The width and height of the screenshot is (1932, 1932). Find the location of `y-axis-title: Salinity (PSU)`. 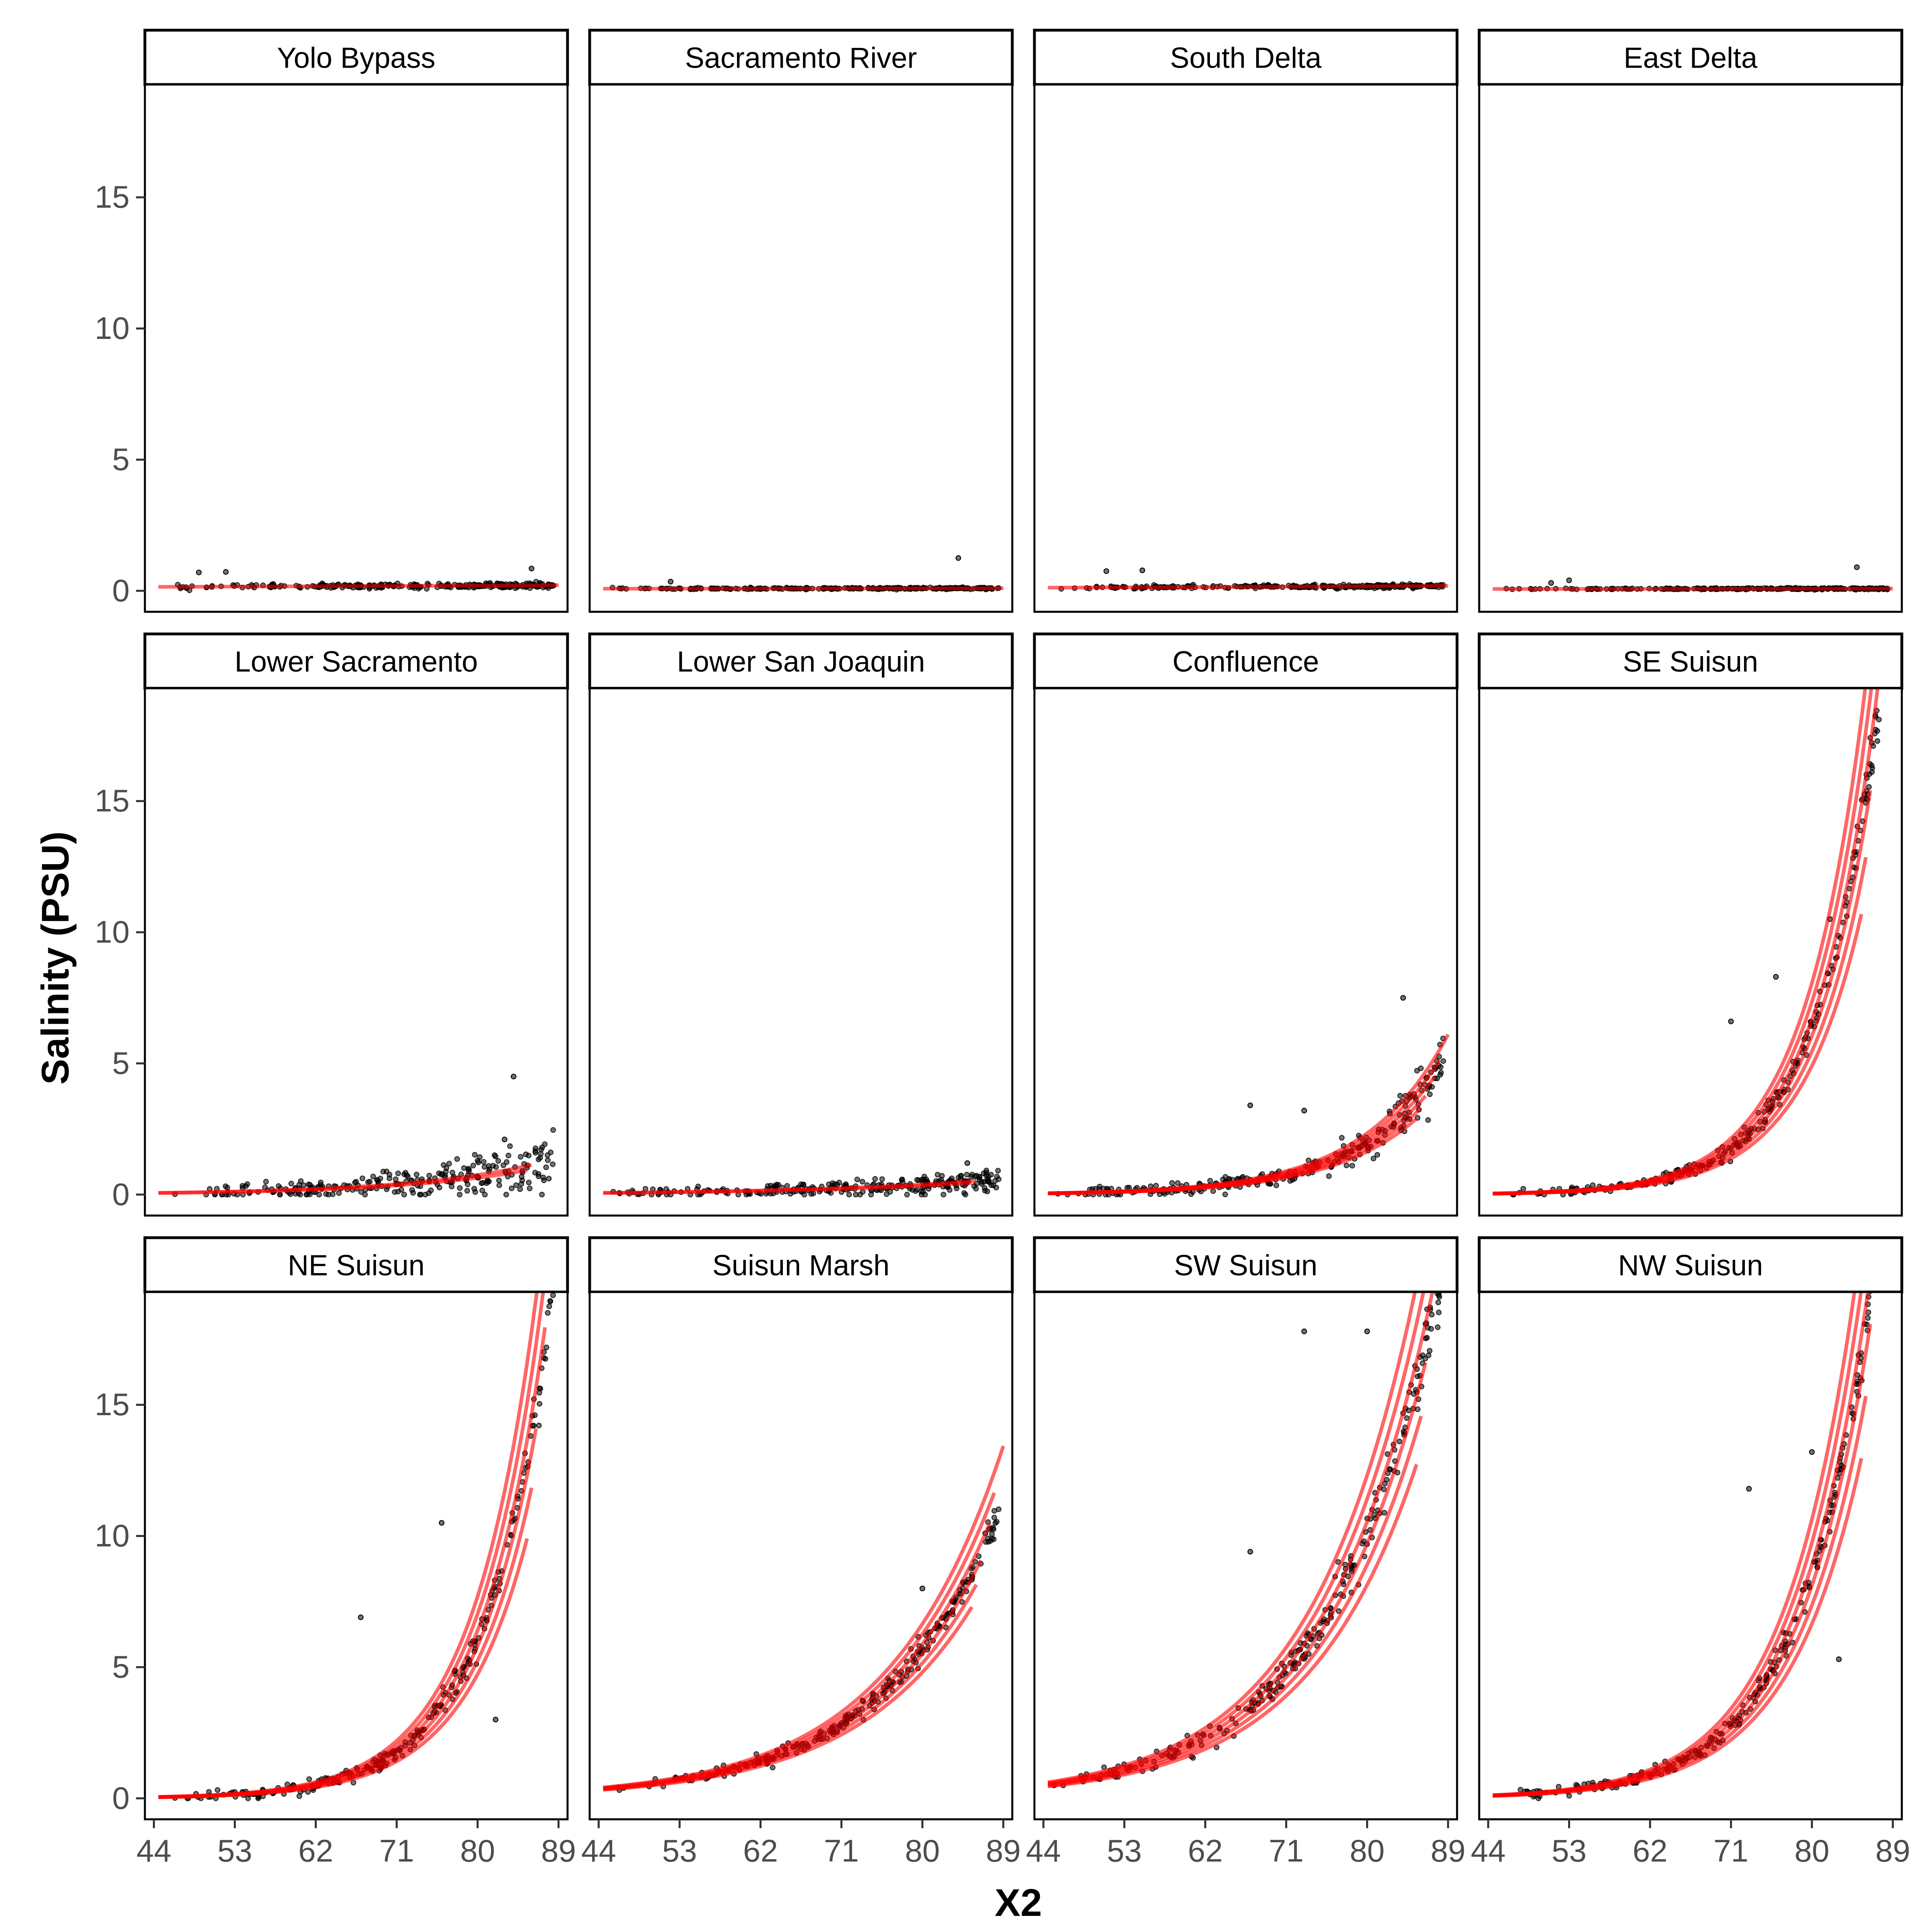

y-axis-title: Salinity (PSU) is located at coordinates (55, 957).